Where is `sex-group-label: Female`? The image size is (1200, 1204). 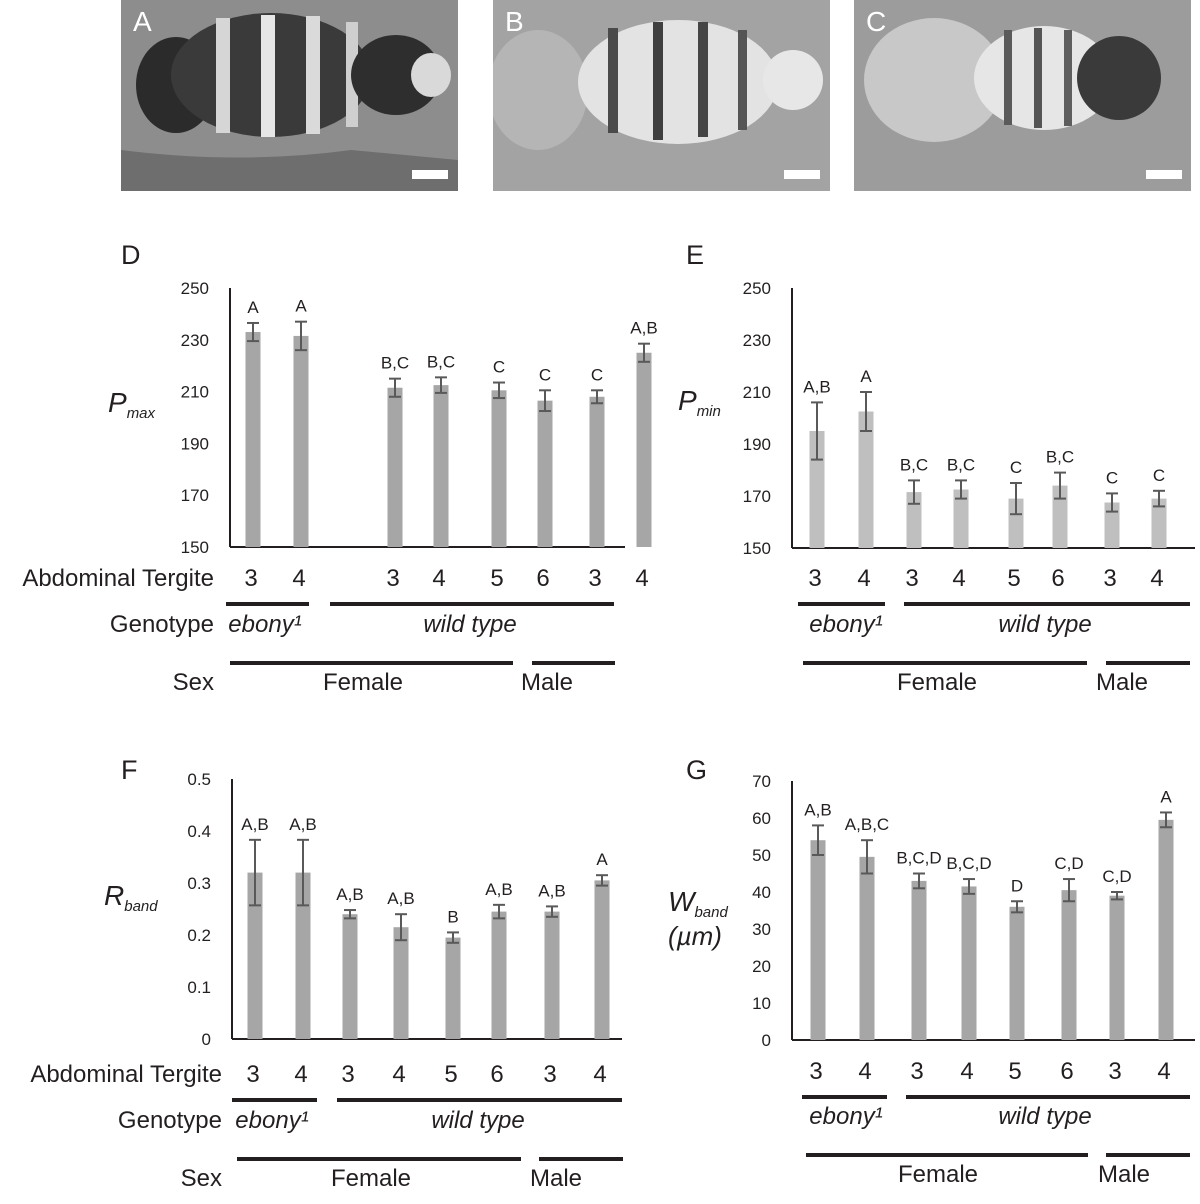 sex-group-label: Female is located at coordinates (371, 1178).